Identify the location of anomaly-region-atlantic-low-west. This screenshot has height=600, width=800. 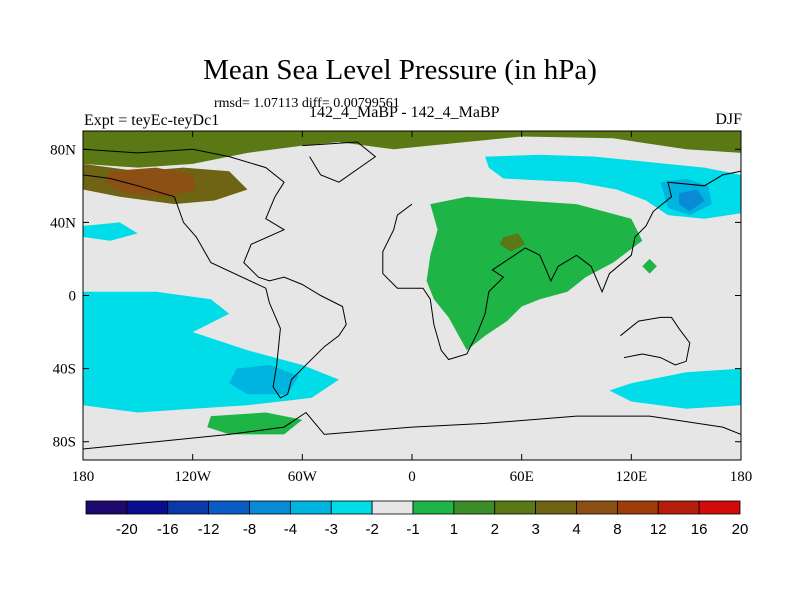
(110, 231).